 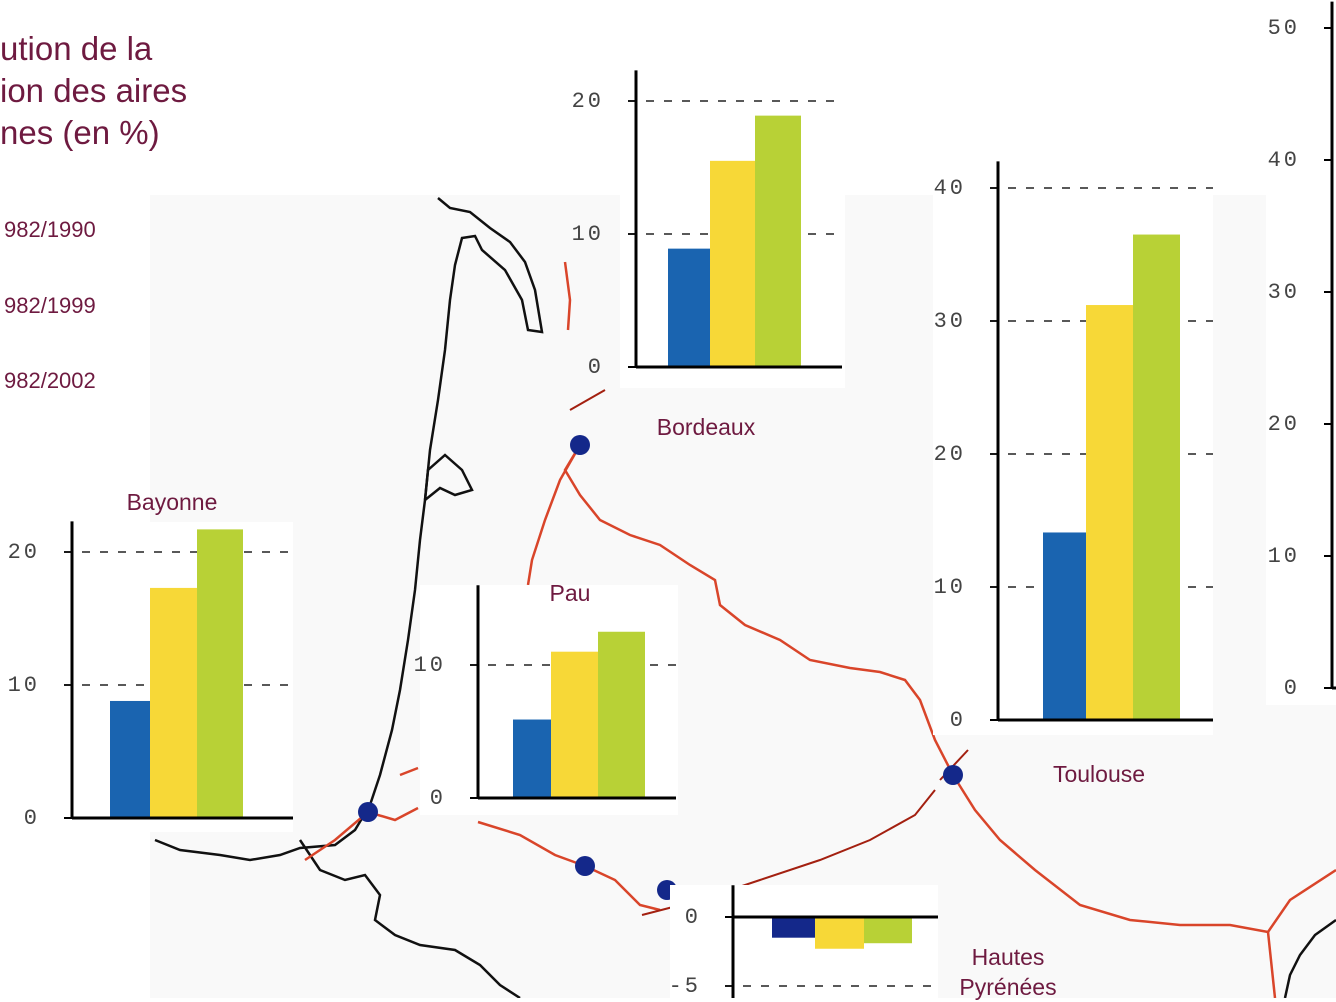 I want to click on title-line: ion des aires, so click(x=94, y=90).